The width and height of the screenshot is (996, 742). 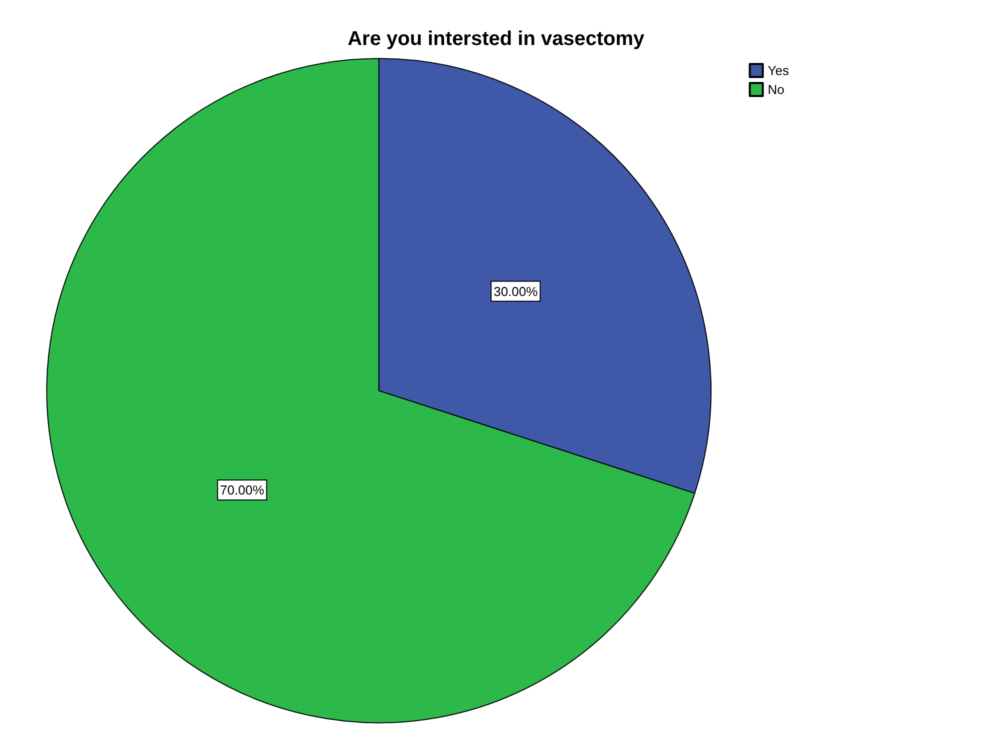 I want to click on legend-label: No, so click(x=776, y=89).